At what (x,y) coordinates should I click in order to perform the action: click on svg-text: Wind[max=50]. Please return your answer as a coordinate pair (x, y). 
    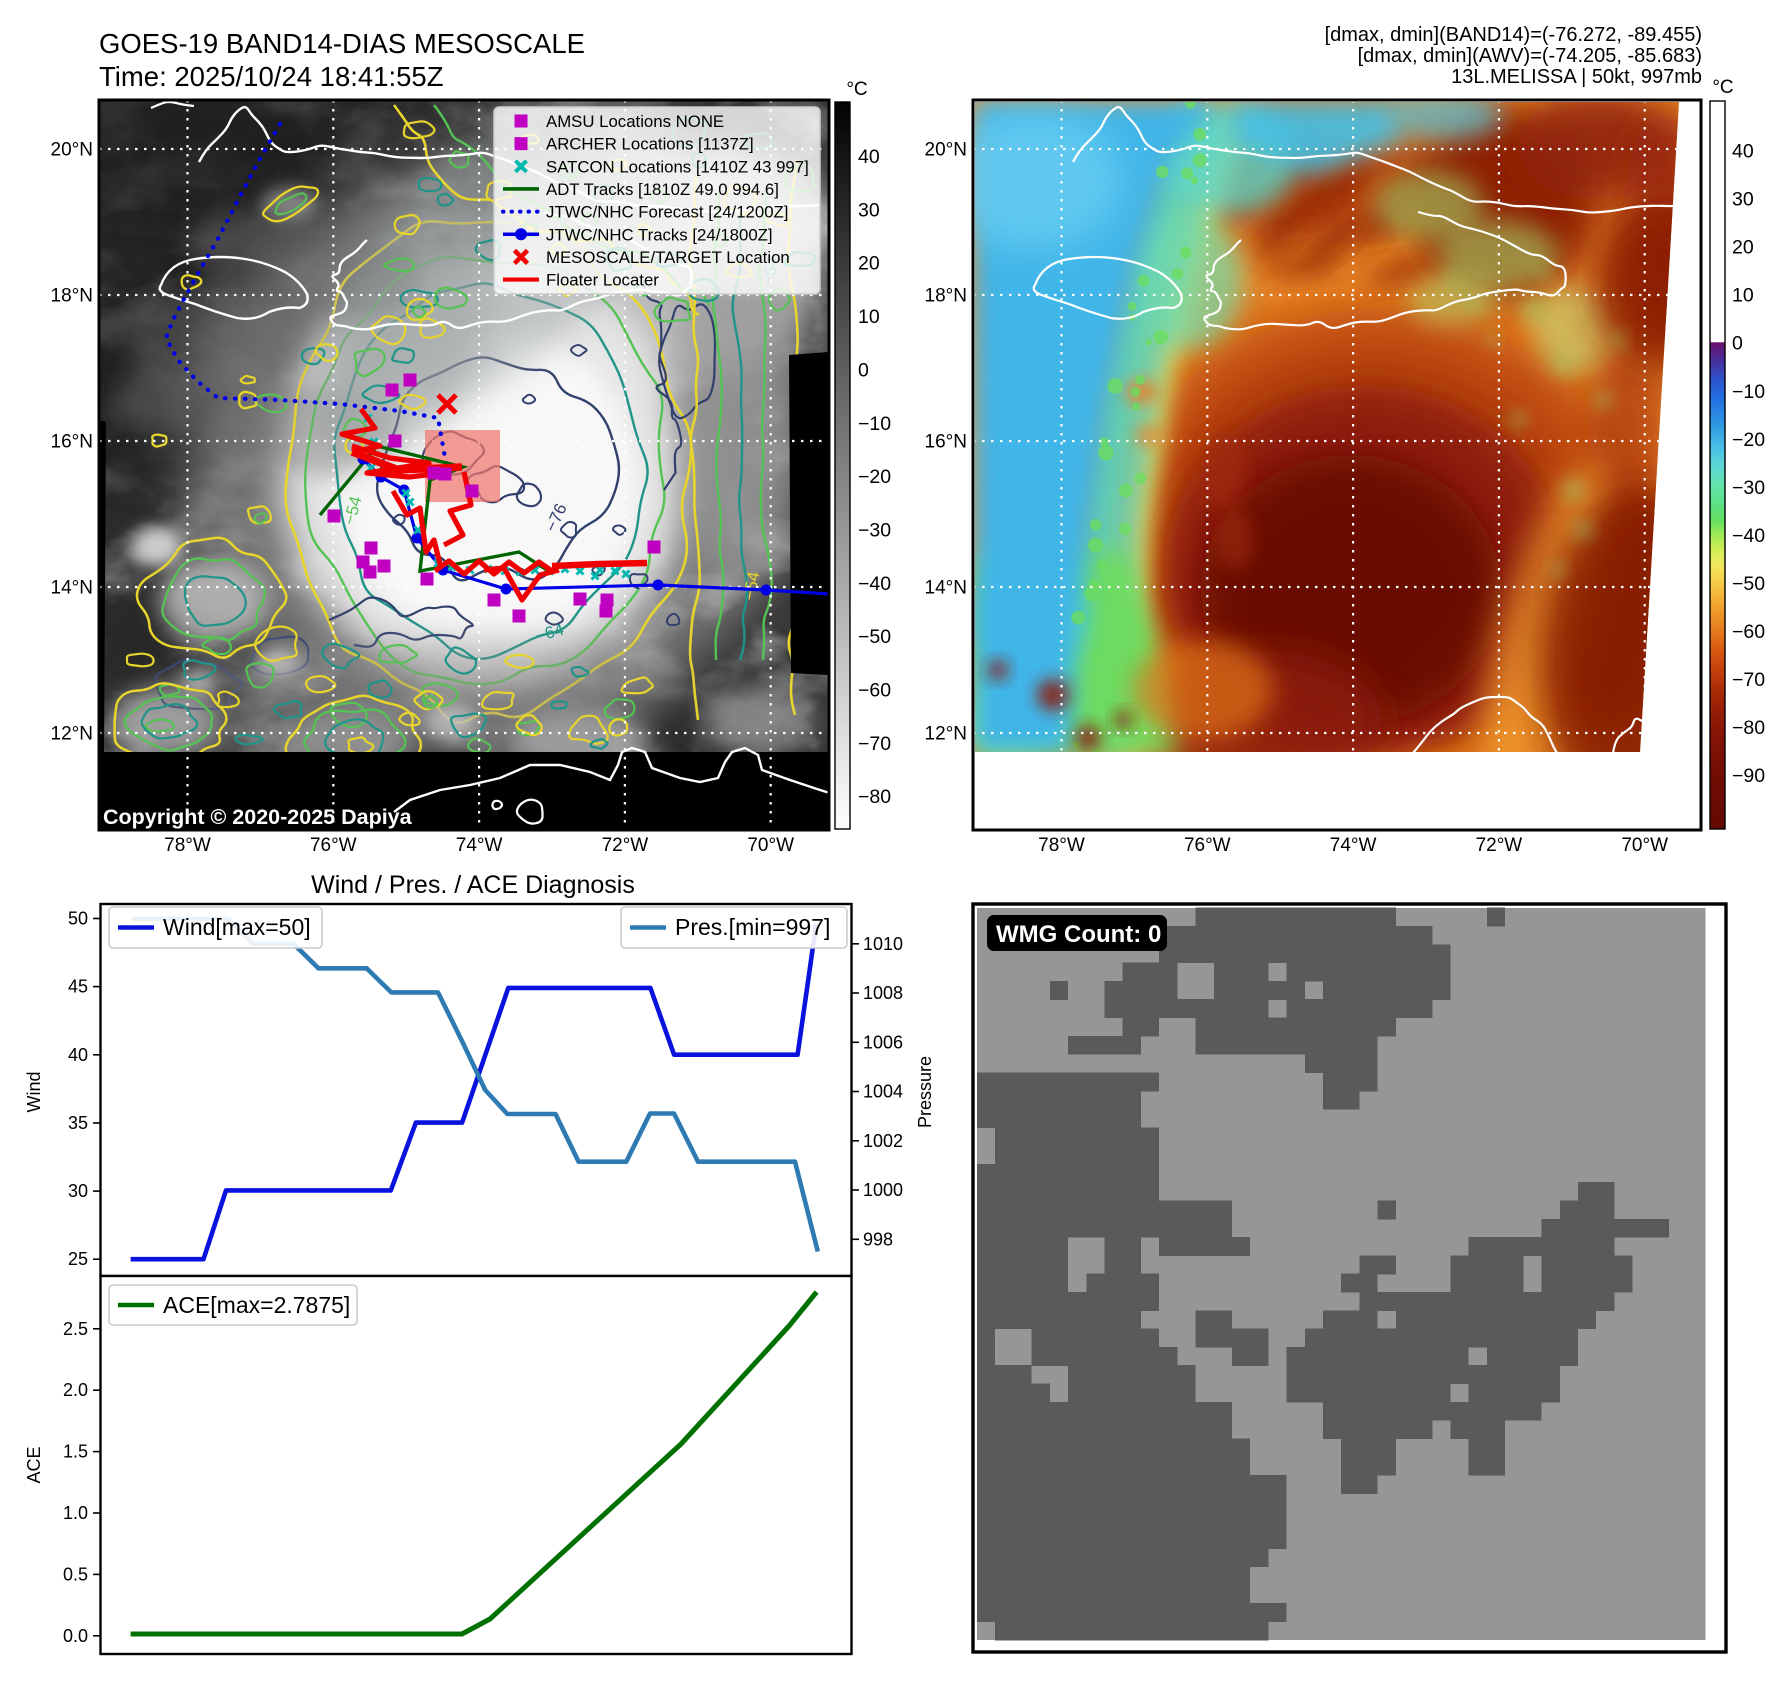
    Looking at the image, I should click on (237, 927).